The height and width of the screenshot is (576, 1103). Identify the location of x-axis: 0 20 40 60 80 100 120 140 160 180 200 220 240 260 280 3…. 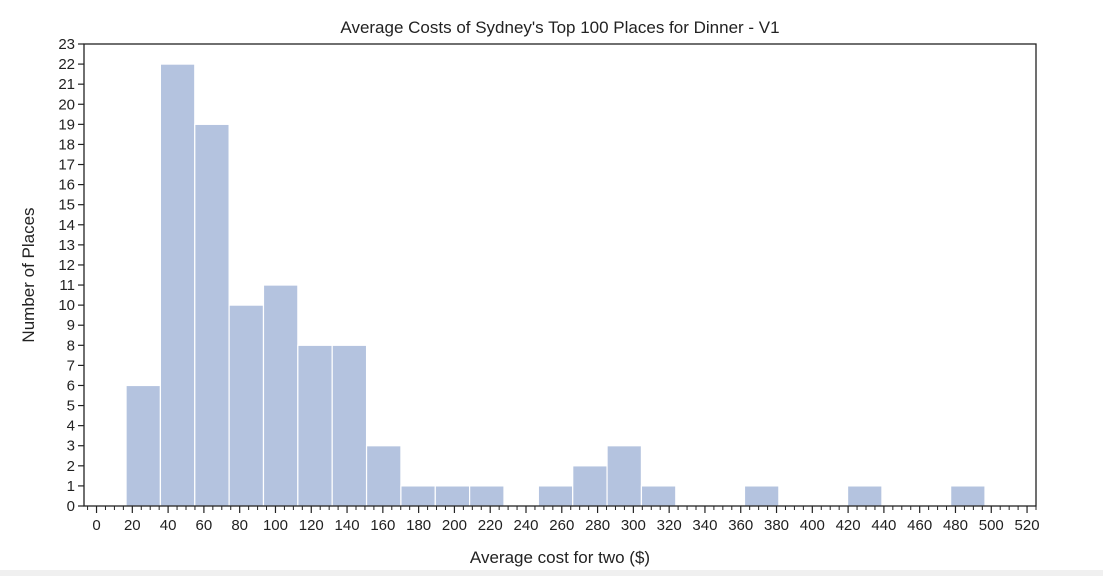
(563, 520).